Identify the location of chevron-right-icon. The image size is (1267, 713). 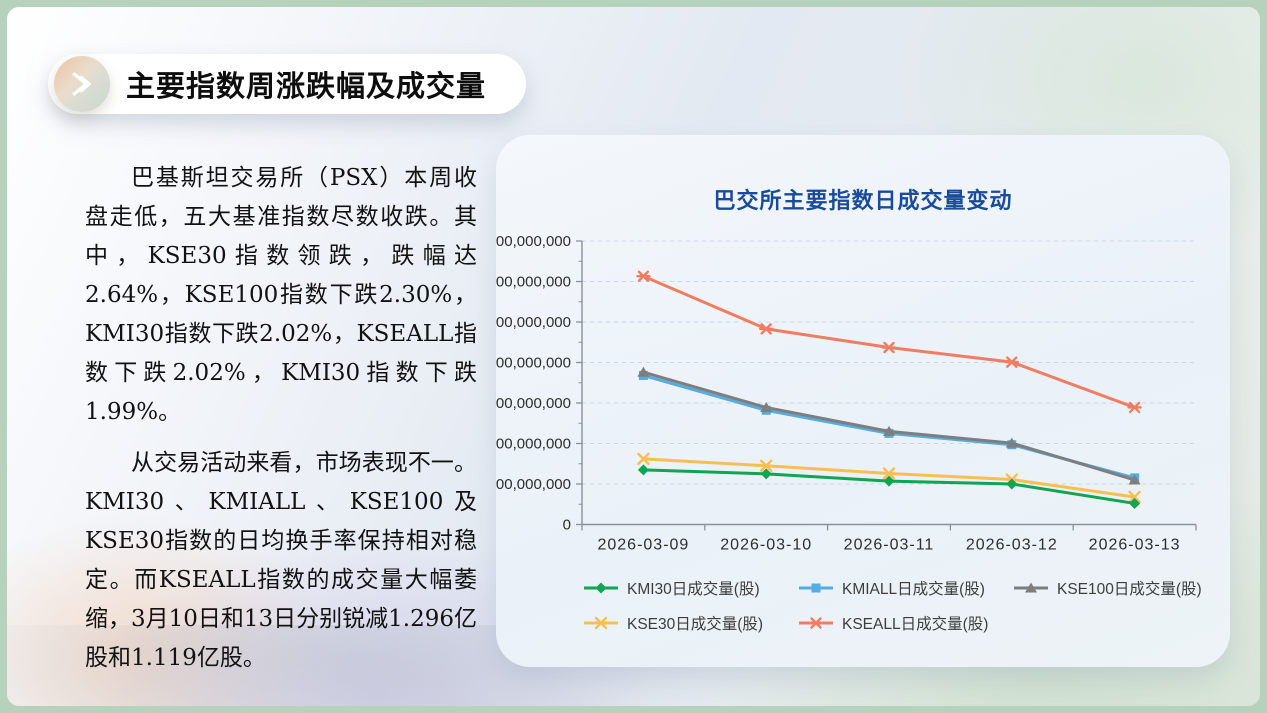
(82, 84).